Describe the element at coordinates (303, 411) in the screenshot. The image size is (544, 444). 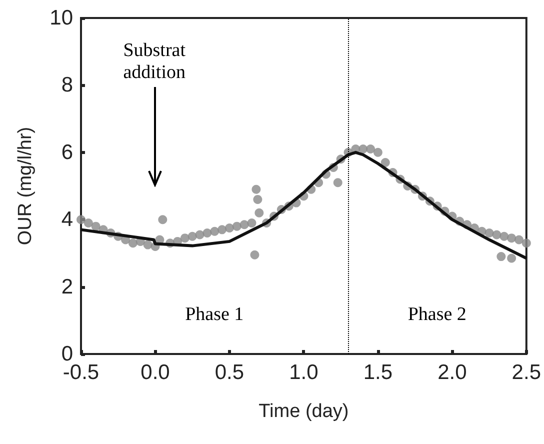
I see `x-axis-title: Time (day)` at that location.